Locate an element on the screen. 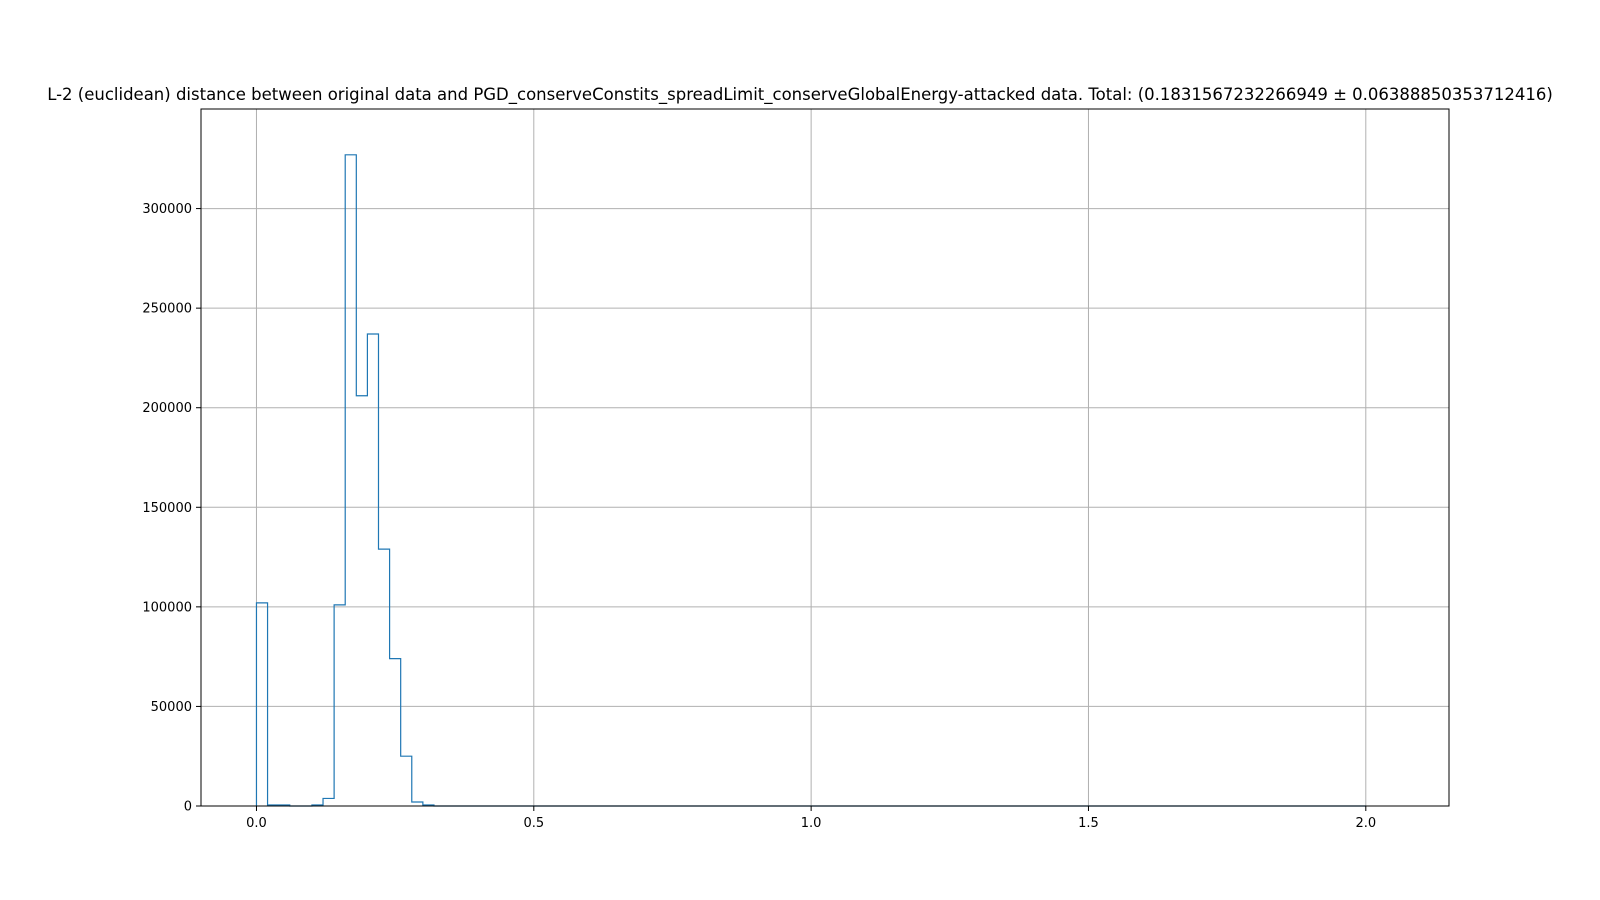 This screenshot has width=1600, height=900. y-tick-label: 250000 is located at coordinates (167, 309).